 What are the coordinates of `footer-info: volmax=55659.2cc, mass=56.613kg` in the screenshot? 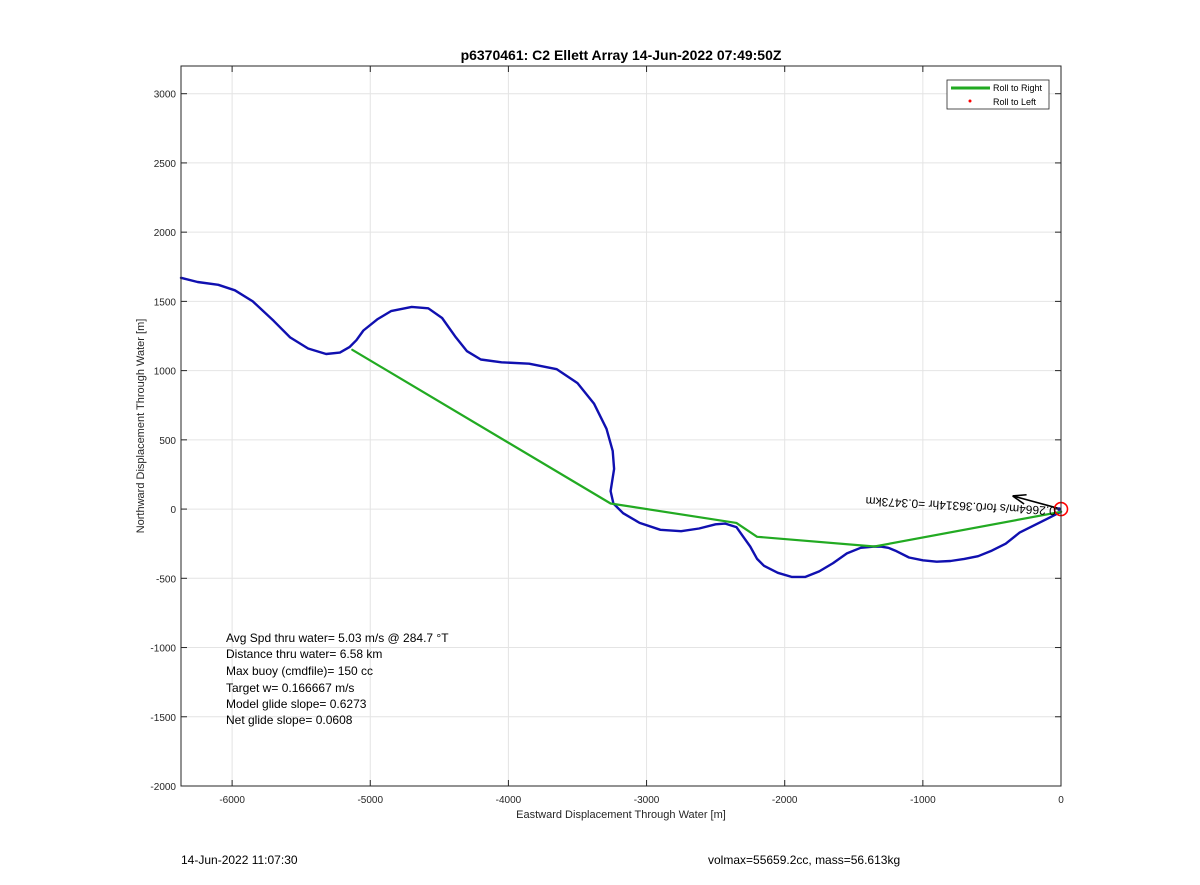 It's located at (804, 860).